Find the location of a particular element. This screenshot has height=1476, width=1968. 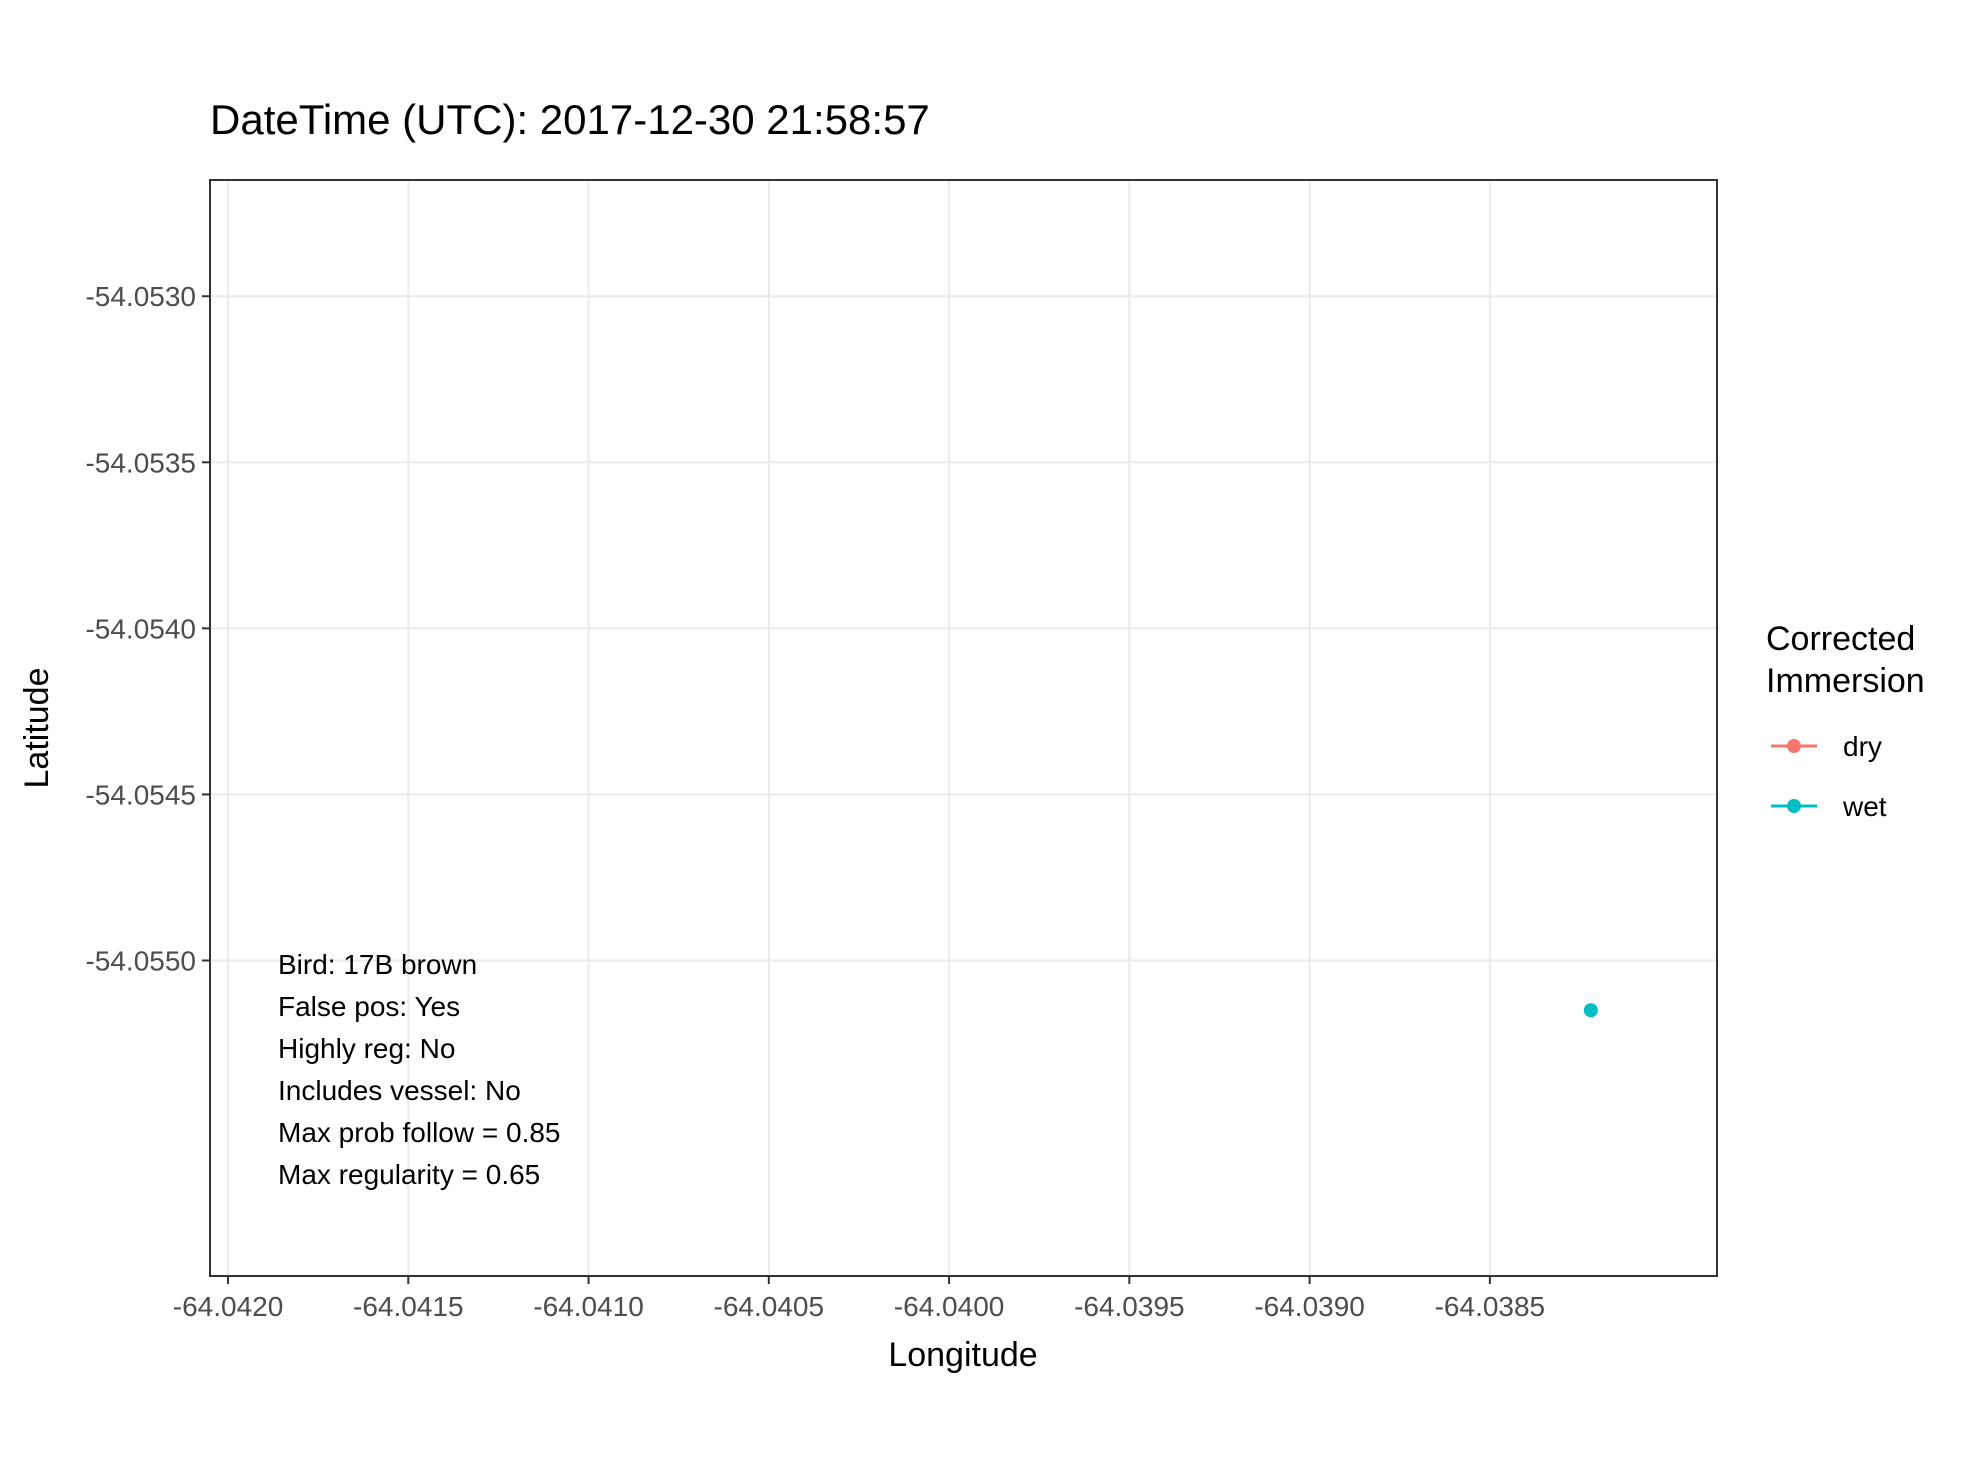

data-point-wet is located at coordinates (1590, 1010).